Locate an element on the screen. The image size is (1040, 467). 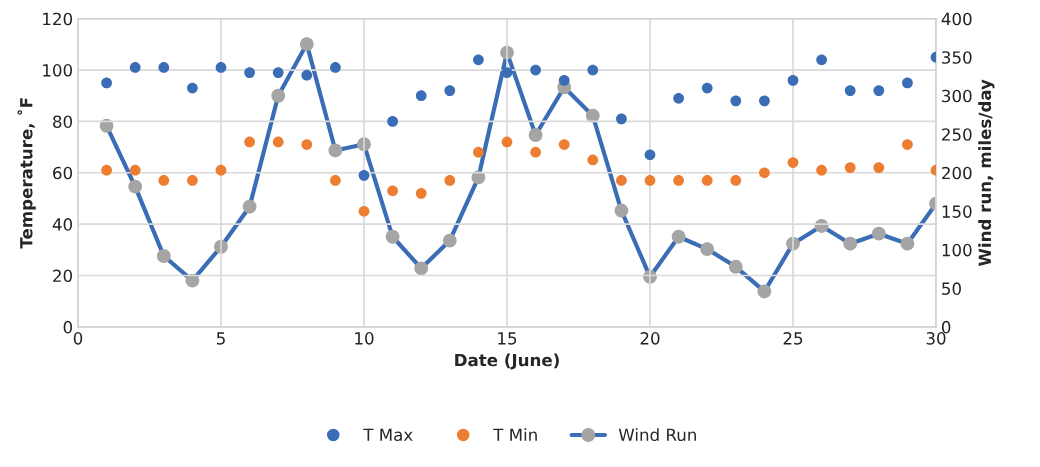
x-tick-label: 10 is located at coordinates (364, 338).